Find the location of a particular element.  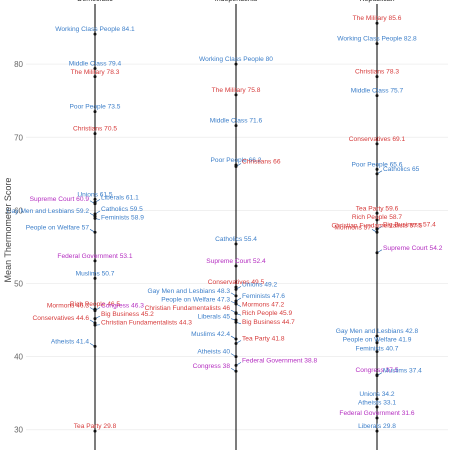

point-label: Federal Government 31.6 is located at coordinates (376, 413).